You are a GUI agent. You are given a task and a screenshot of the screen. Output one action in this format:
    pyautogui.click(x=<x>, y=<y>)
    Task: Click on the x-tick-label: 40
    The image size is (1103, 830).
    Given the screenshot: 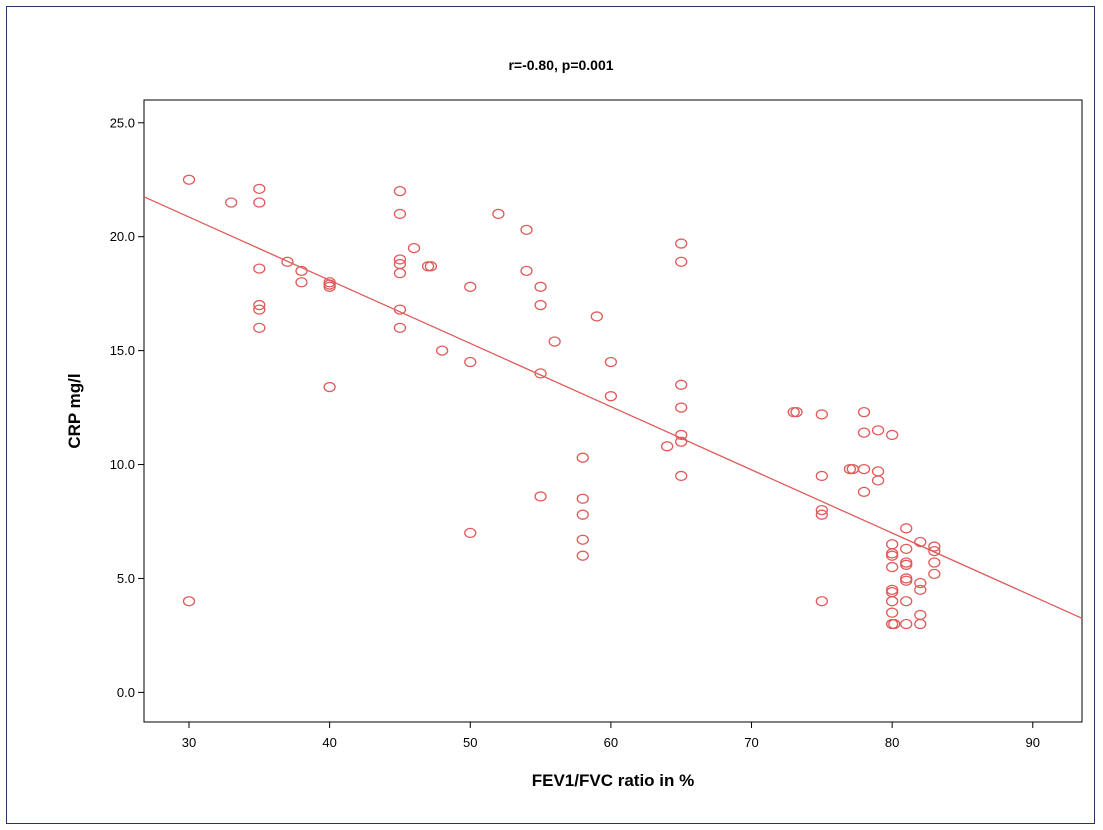 What is the action you would take?
    pyautogui.click(x=329, y=742)
    